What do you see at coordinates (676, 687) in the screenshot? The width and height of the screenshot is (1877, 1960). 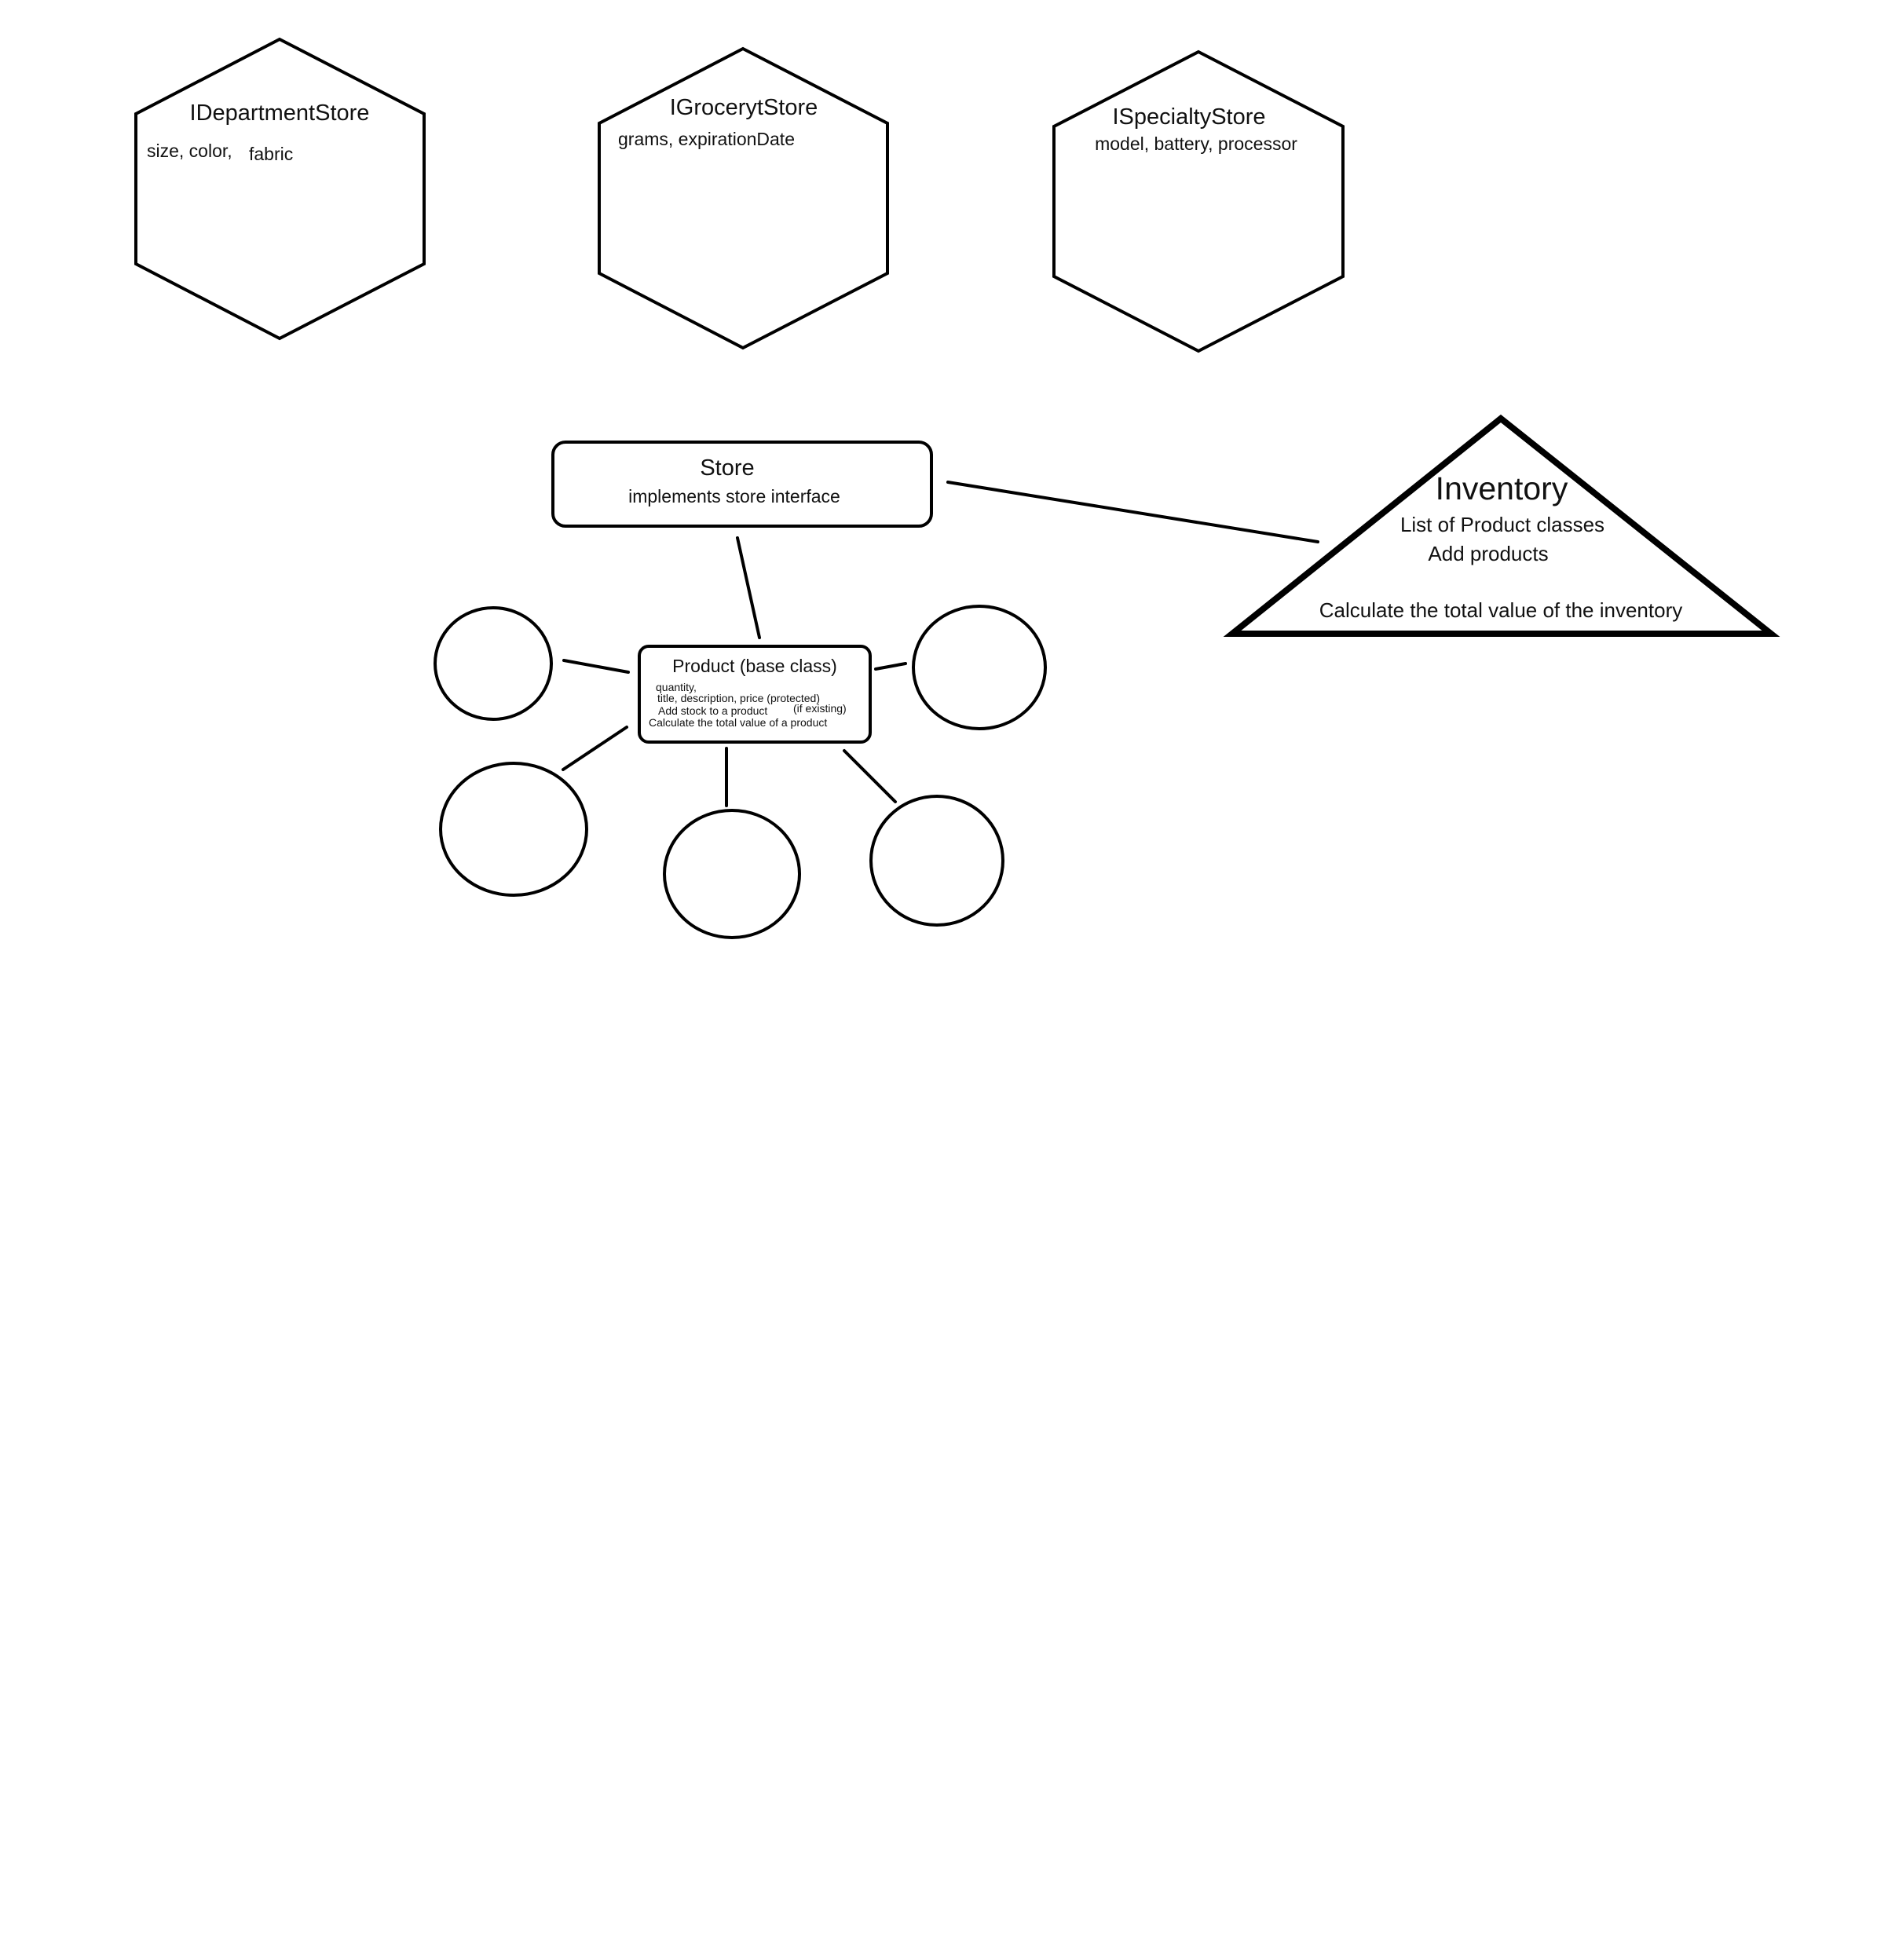 I see `product-line: quantity,` at bounding box center [676, 687].